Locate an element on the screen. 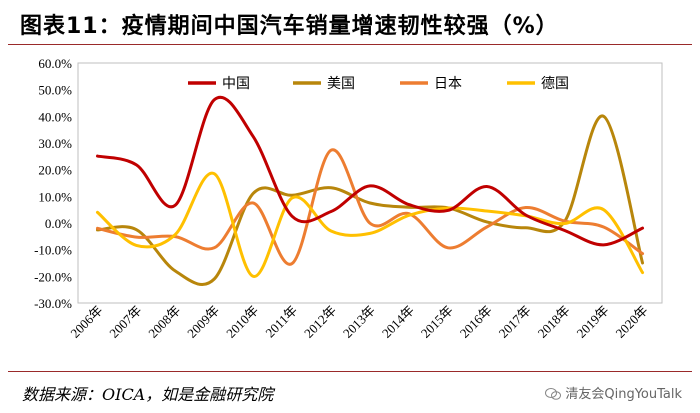 This screenshot has height=413, width=700. y-tick-label: 50.0% is located at coordinates (55, 90).